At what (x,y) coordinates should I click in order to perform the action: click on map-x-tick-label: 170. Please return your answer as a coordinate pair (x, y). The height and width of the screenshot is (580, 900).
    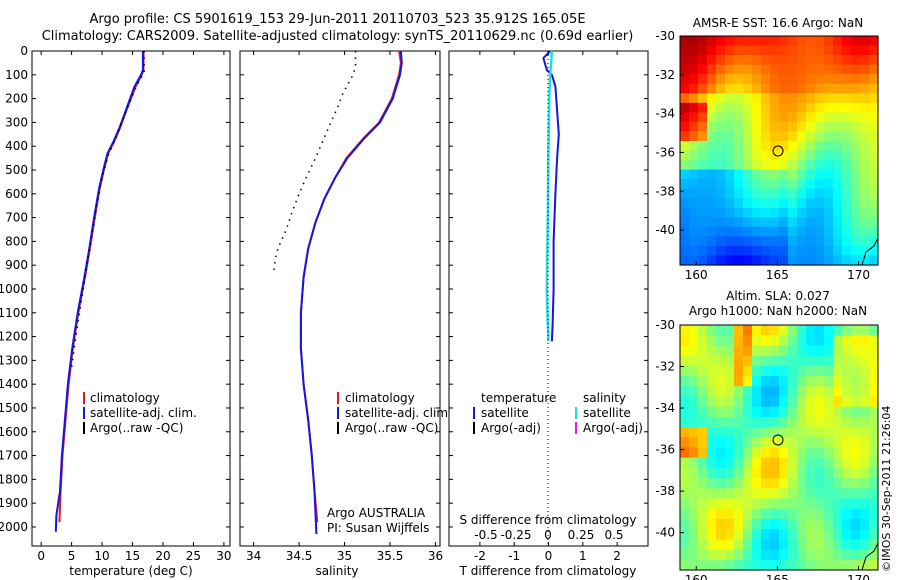
    Looking at the image, I should click on (858, 576).